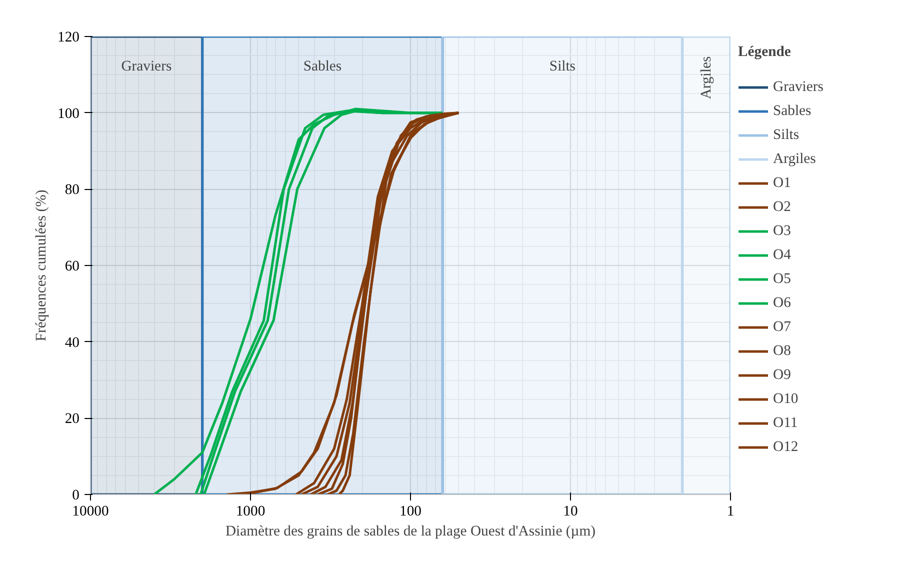  What do you see at coordinates (785, 399) in the screenshot?
I see `legend-label: O10` at bounding box center [785, 399].